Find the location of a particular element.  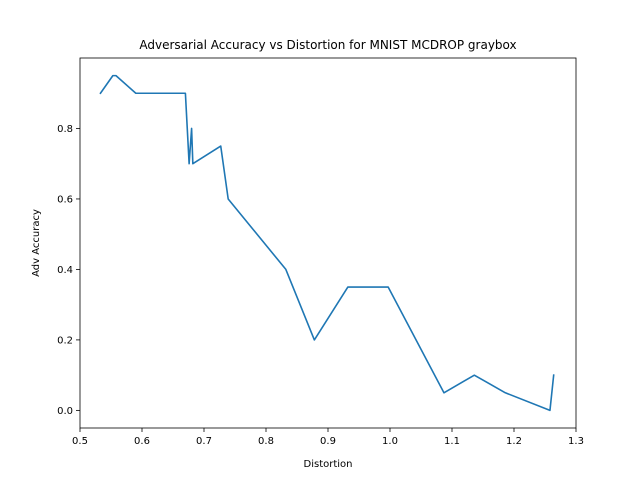

x-tick-label: 1.3 is located at coordinates (576, 441).